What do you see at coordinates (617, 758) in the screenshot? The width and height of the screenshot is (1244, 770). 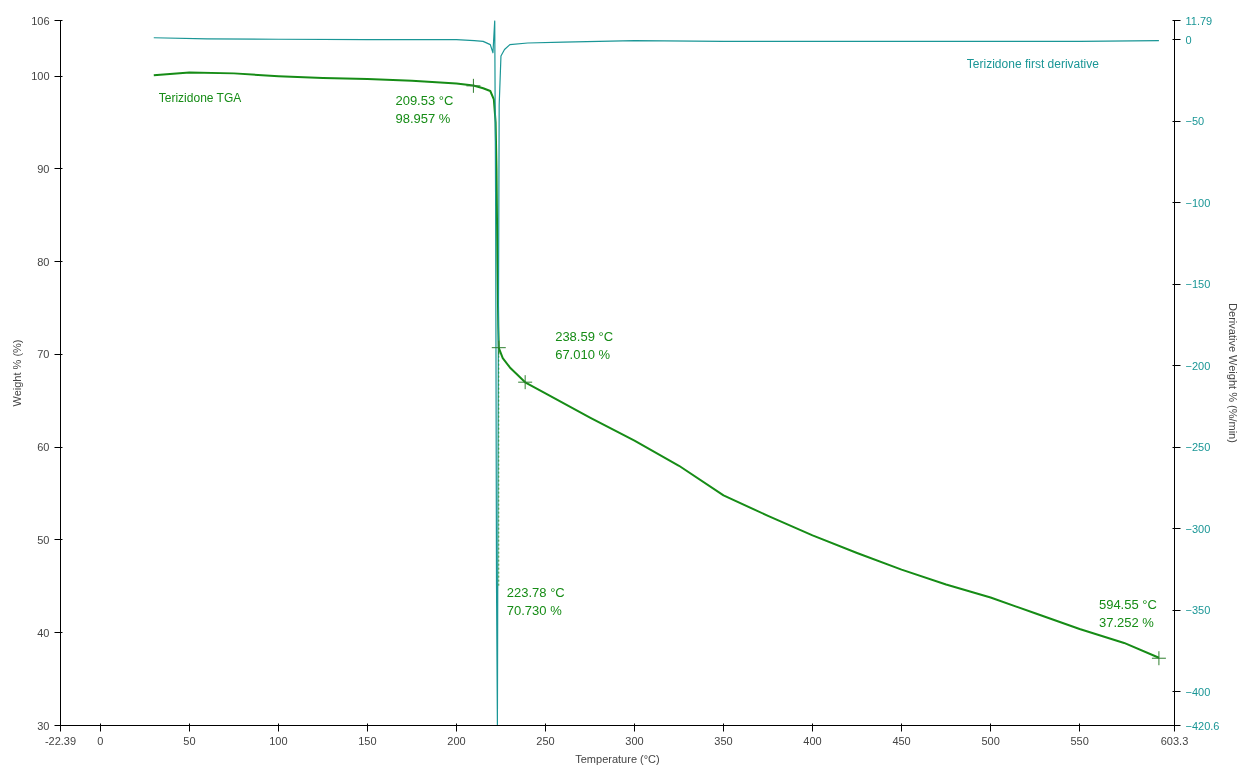 I see `x-axis-title: Temperature (°C)` at bounding box center [617, 758].